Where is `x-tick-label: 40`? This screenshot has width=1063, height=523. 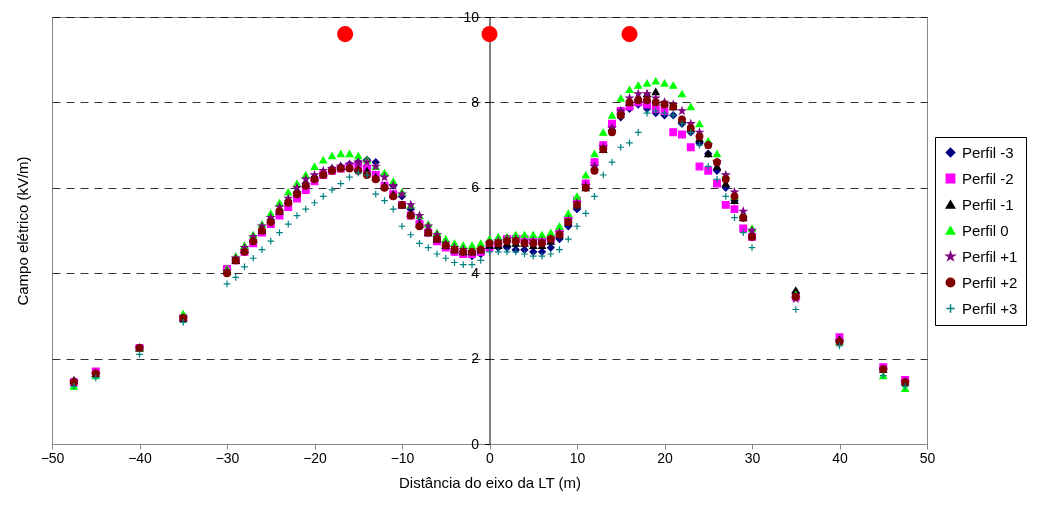
x-tick-label: 40 is located at coordinates (840, 457).